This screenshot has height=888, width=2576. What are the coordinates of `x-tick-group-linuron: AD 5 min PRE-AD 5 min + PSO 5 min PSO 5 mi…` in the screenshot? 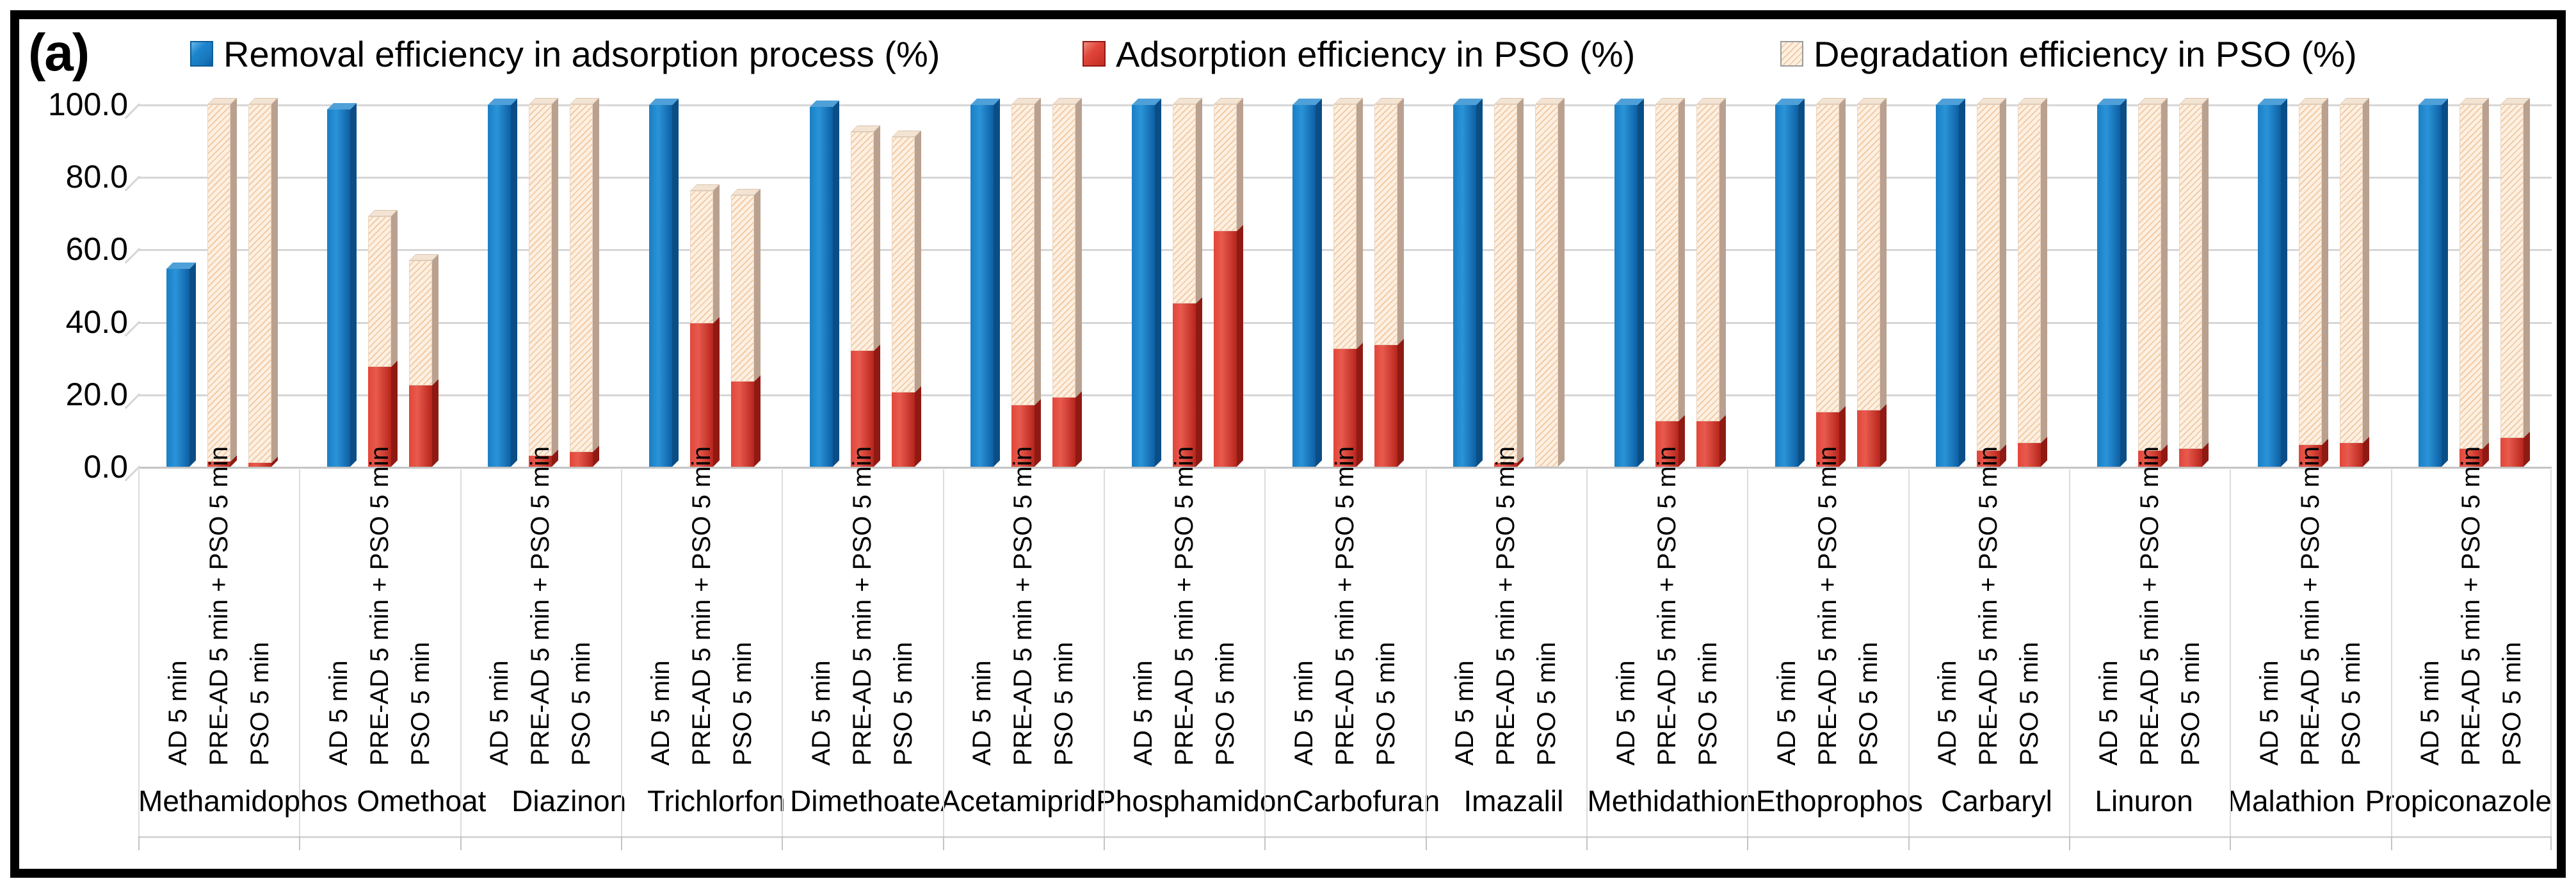 It's located at (2149, 606).